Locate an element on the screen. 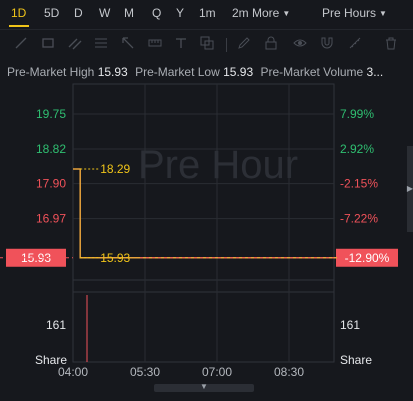 The height and width of the screenshot is (401, 413). rectangle-tool-icon is located at coordinates (48, 43).